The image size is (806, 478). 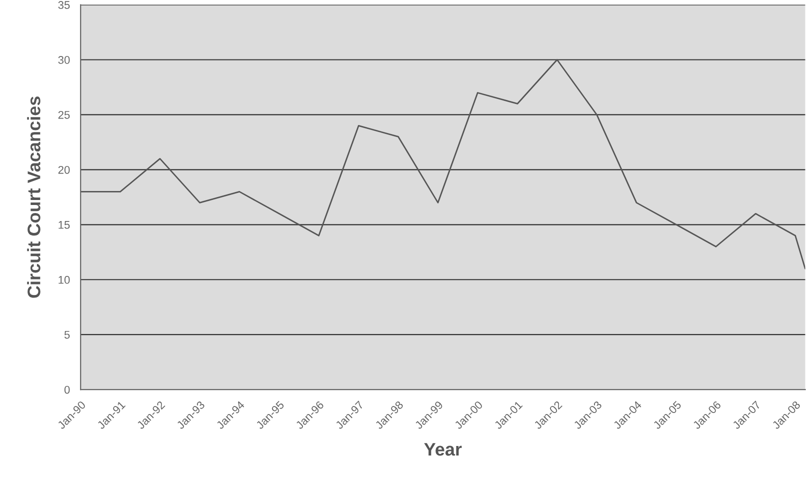 I want to click on y-tick-label: 20, so click(x=64, y=170).